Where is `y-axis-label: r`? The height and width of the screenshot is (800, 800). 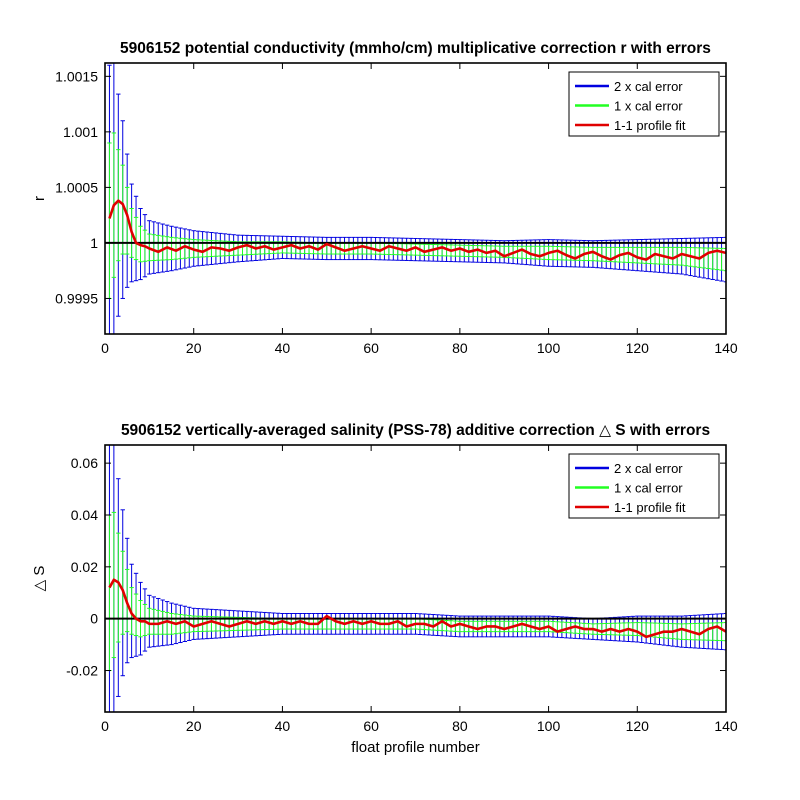 y-axis-label: r is located at coordinates (39, 198).